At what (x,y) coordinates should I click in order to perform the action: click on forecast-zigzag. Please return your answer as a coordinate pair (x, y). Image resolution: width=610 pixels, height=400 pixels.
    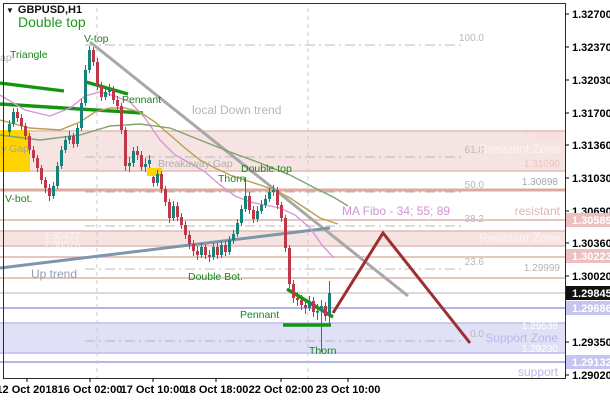
    Looking at the image, I should click on (401, 287).